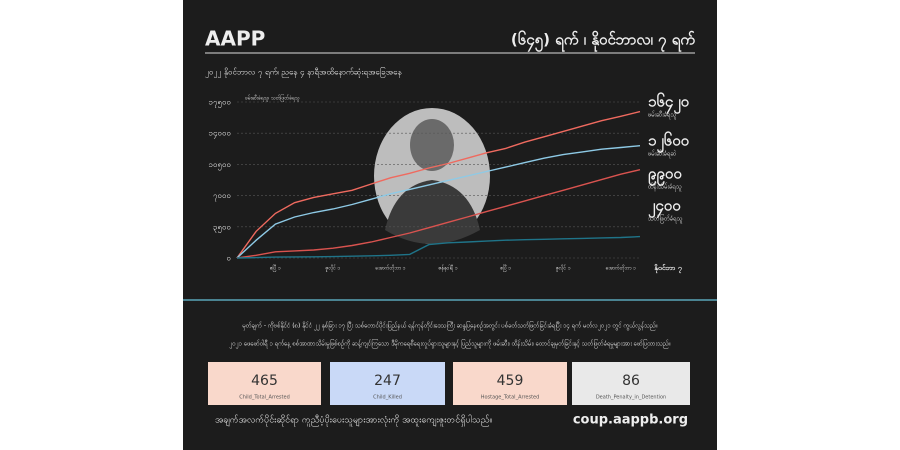  I want to click on stat-value: 459, so click(510, 381).